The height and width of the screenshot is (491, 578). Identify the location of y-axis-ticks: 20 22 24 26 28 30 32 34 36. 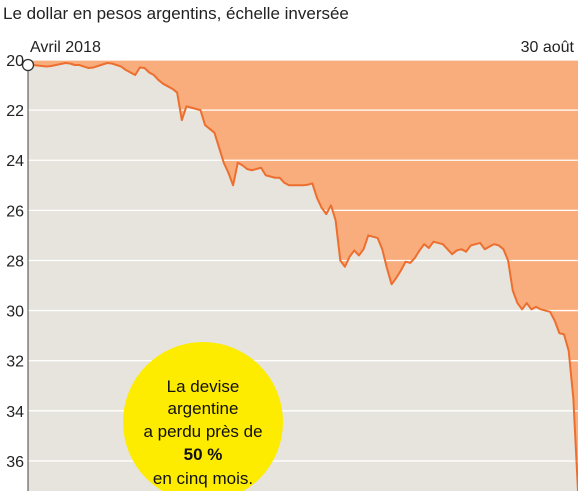
(15, 262).